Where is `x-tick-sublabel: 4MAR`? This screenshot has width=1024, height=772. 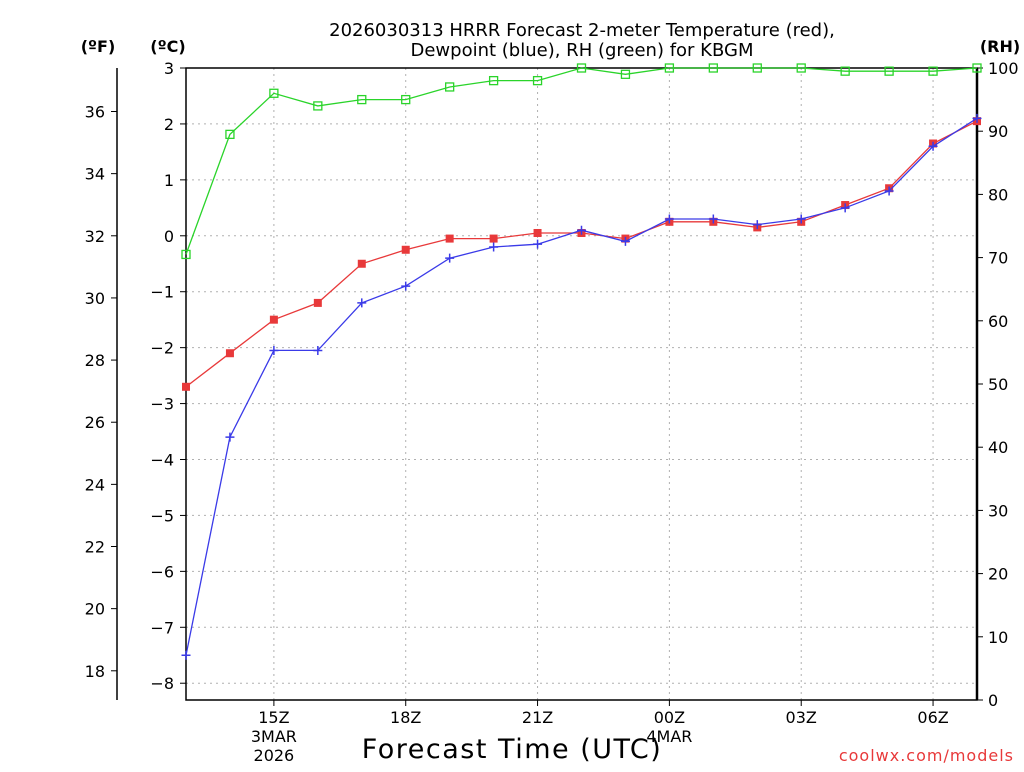
x-tick-sublabel: 4MAR is located at coordinates (669, 736).